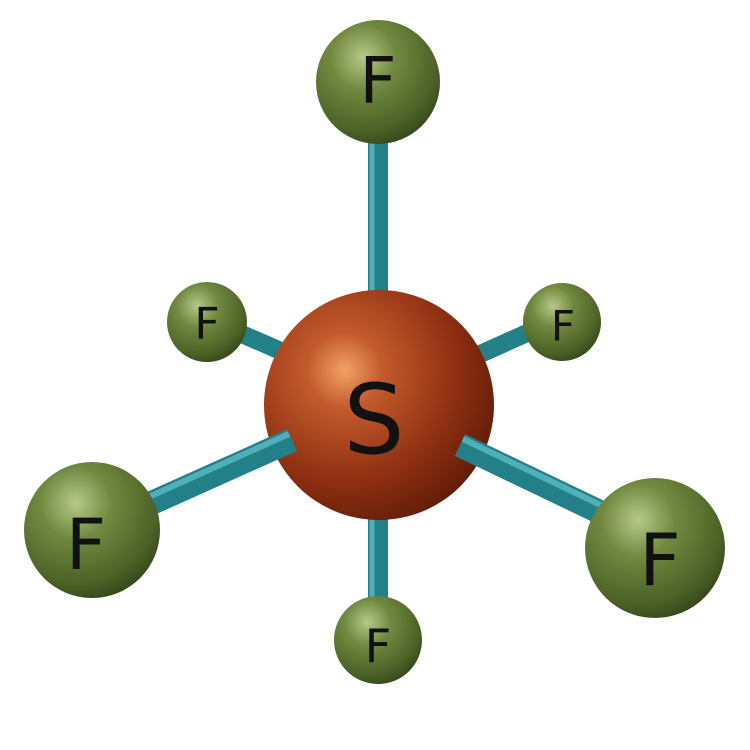  Describe the element at coordinates (537, 474) in the screenshot. I see `bond-lower-right-highlight` at that location.